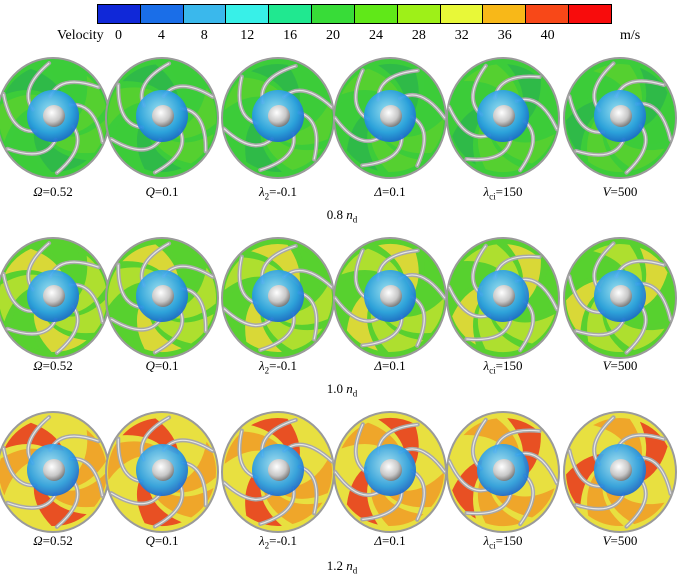 The image size is (685, 580). What do you see at coordinates (461, 35) in the screenshot?
I see `colorbar-tick-label: 32` at bounding box center [461, 35].